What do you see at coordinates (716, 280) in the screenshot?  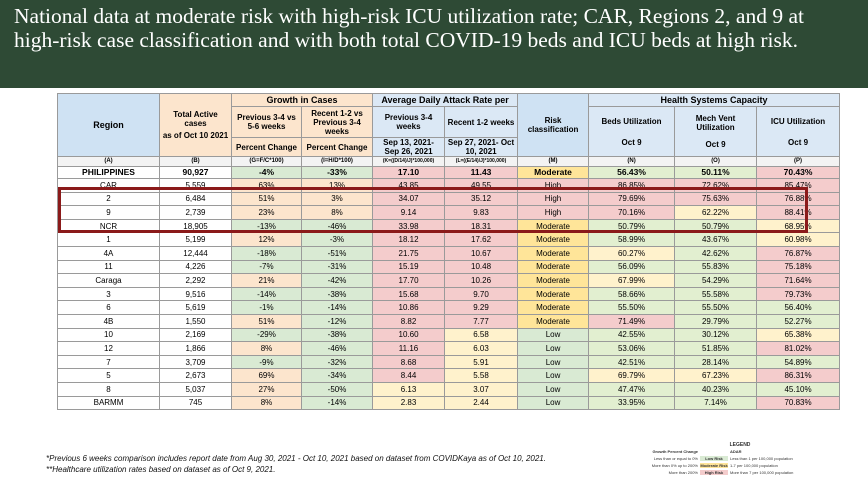 I see `mech-vent-utilization-cell: 54.29%` at bounding box center [716, 280].